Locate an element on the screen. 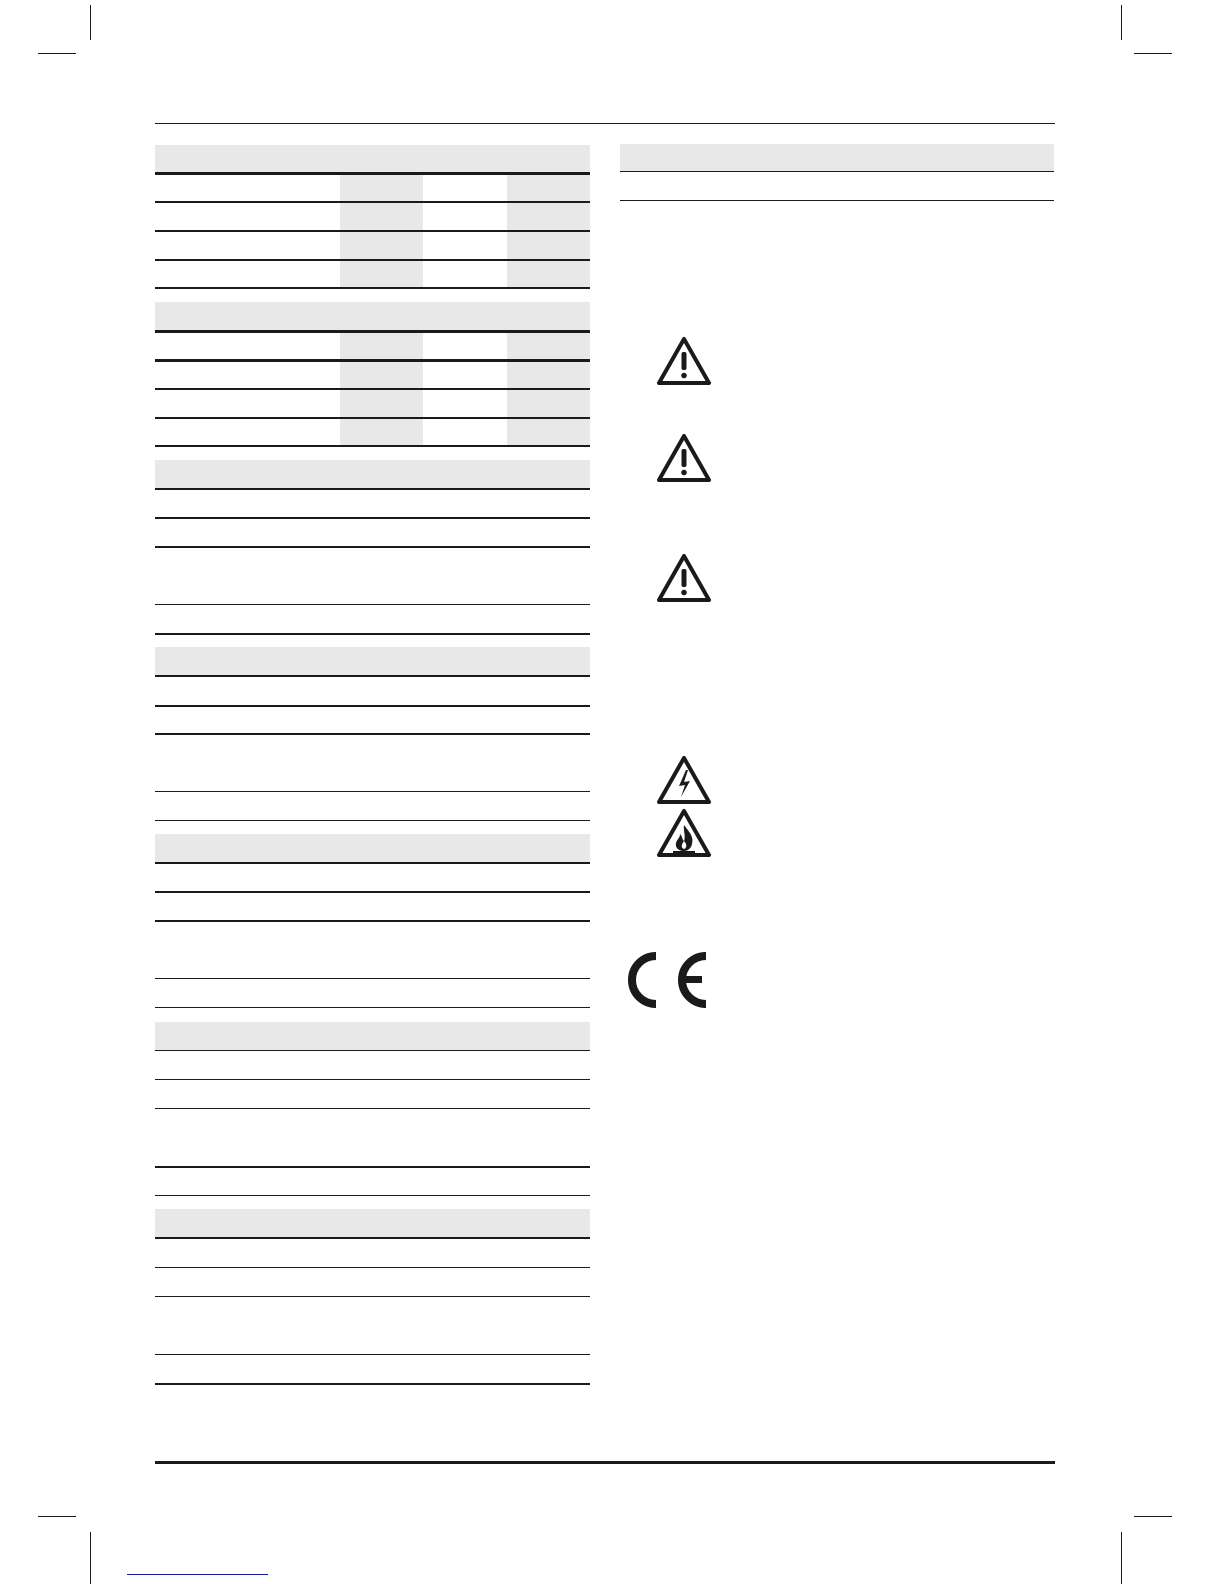  table-header-right is located at coordinates (837, 157).